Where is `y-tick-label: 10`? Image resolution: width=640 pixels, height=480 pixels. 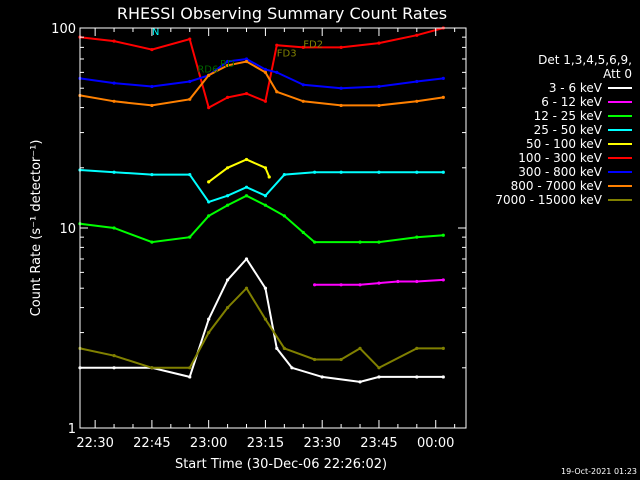 y-tick-label: 10 is located at coordinates (67, 229).